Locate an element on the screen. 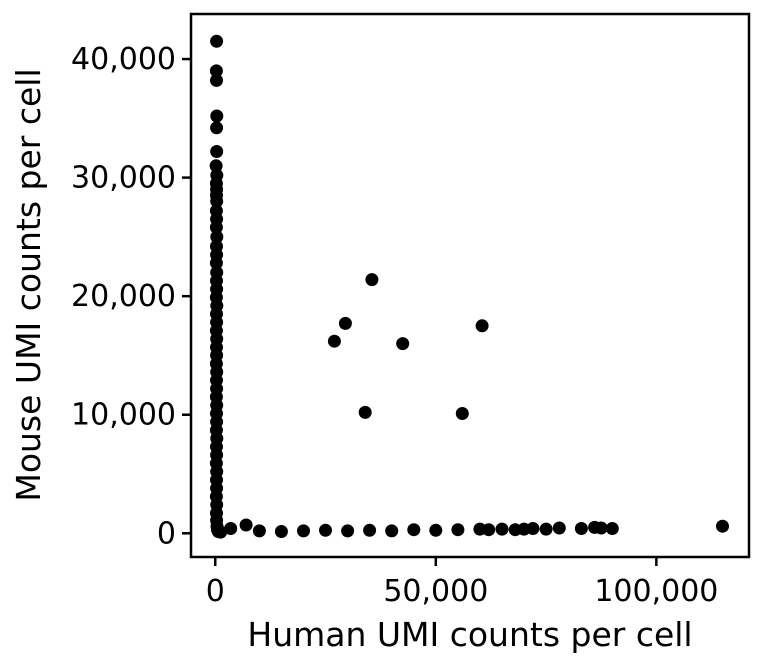 The height and width of the screenshot is (666, 763). x-axis-ticks: 0 50,000 100,000 is located at coordinates (462, 583).